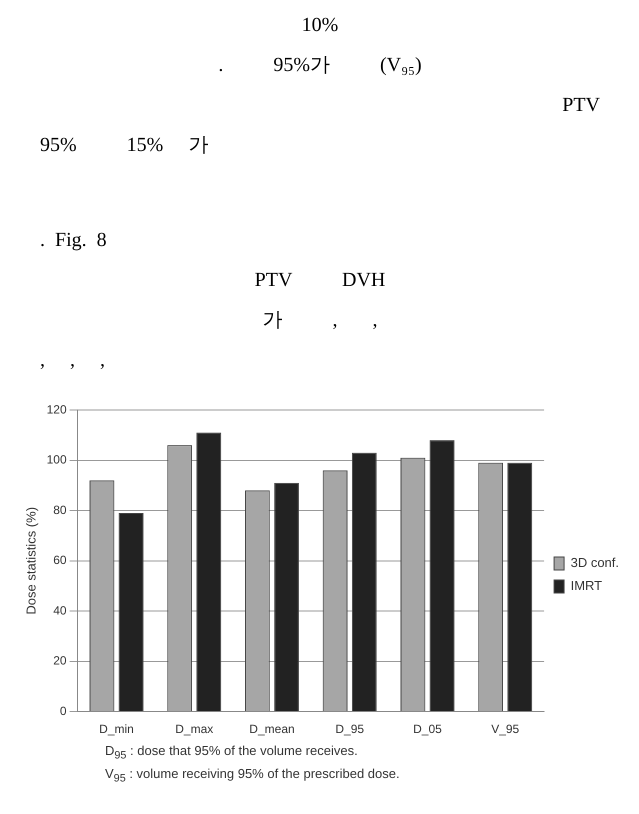 The height and width of the screenshot is (814, 639). Describe the element at coordinates (580, 105) in the screenshot. I see `text: PTV` at that location.